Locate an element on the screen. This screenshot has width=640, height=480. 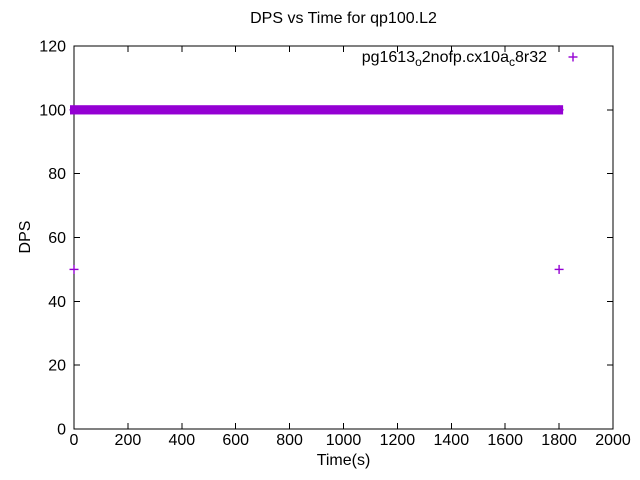
x-tick-label: 1000 is located at coordinates (344, 440).